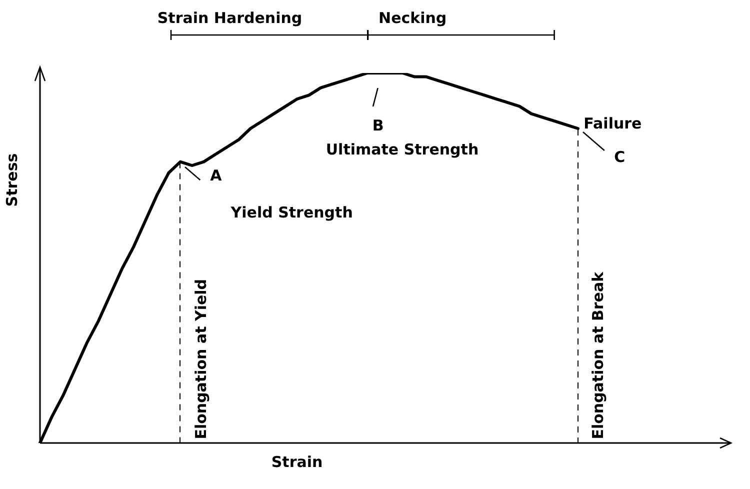 This screenshot has width=750, height=489. I want to click on text: Strain Hardening, so click(229, 17).